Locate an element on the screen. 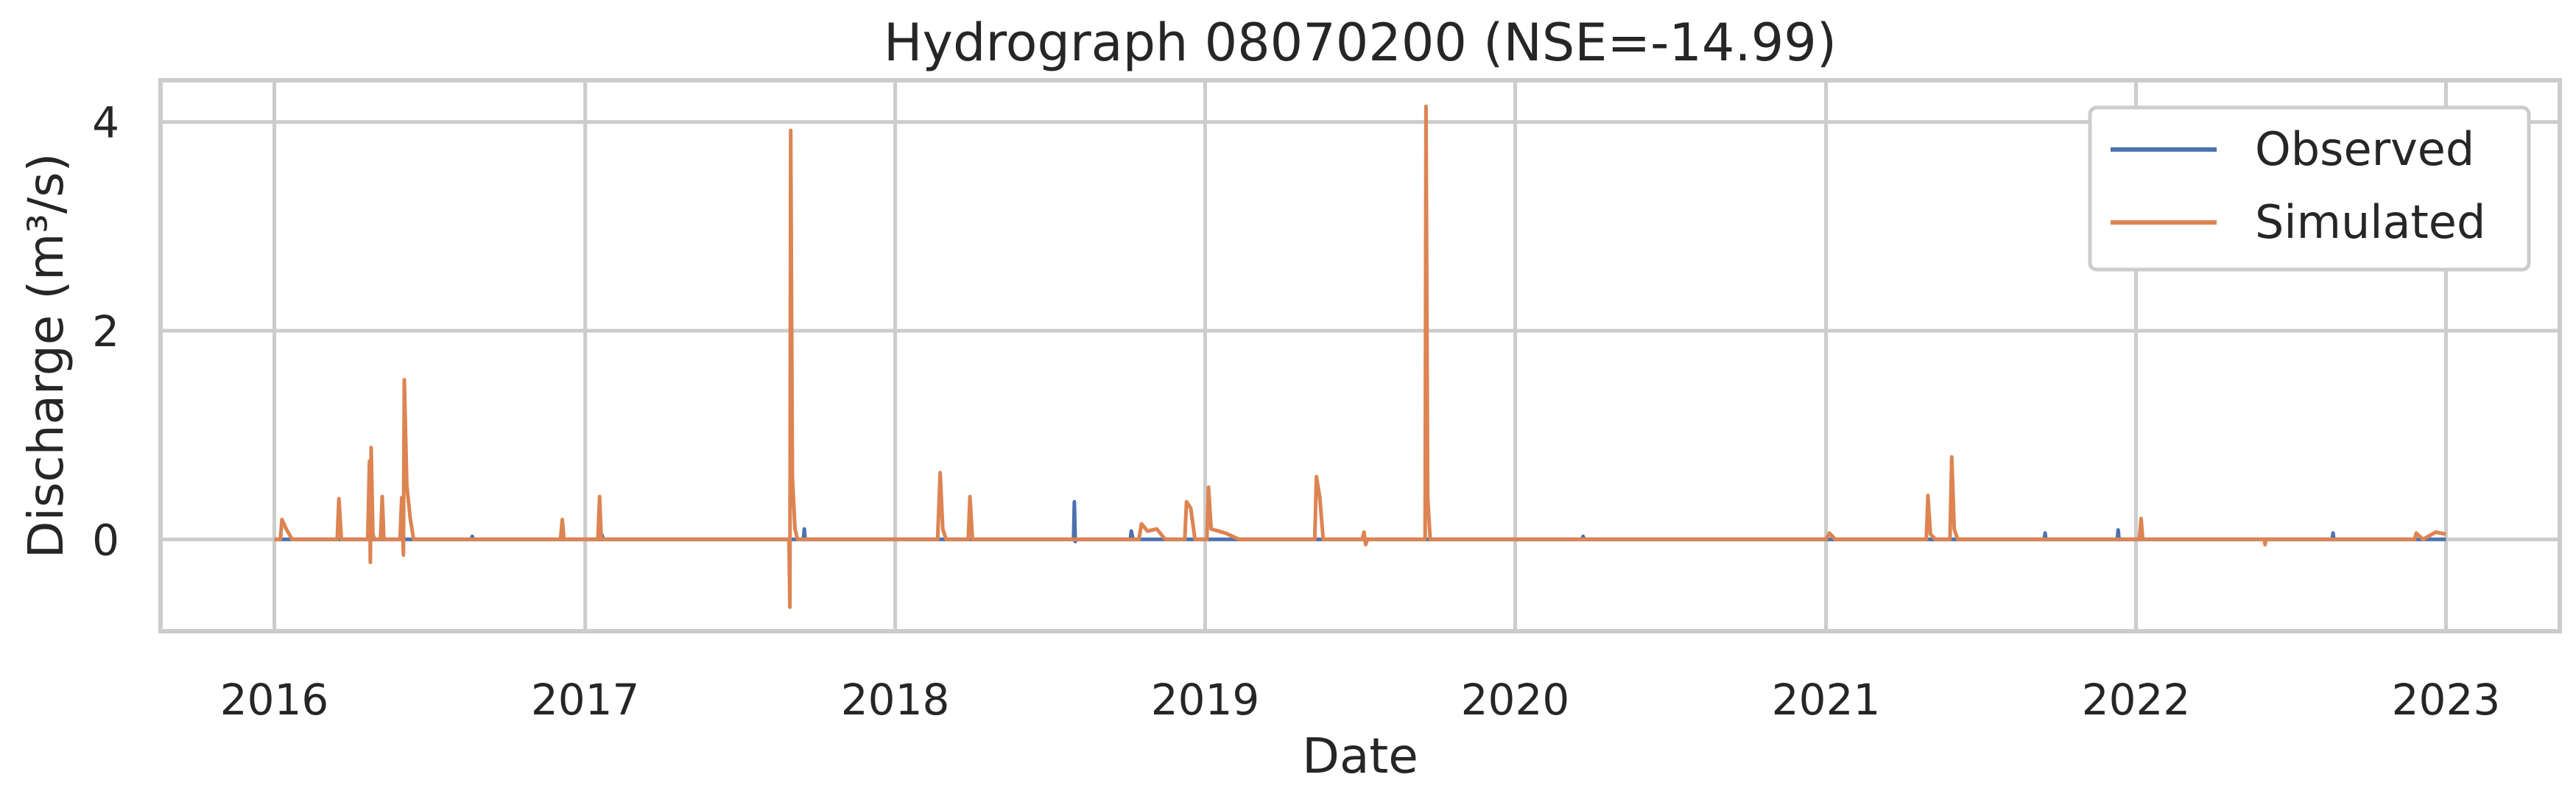 The width and height of the screenshot is (2576, 808). x-tick-label: 2019 is located at coordinates (1205, 700).